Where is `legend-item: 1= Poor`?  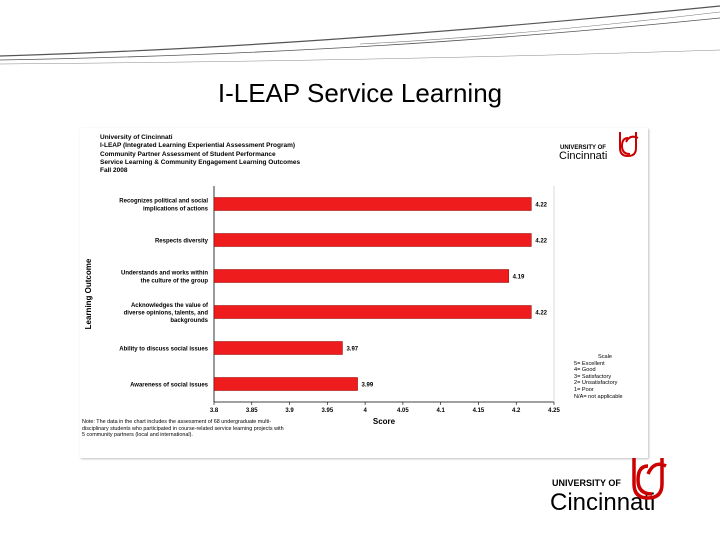 legend-item: 1= Poor is located at coordinates (584, 389).